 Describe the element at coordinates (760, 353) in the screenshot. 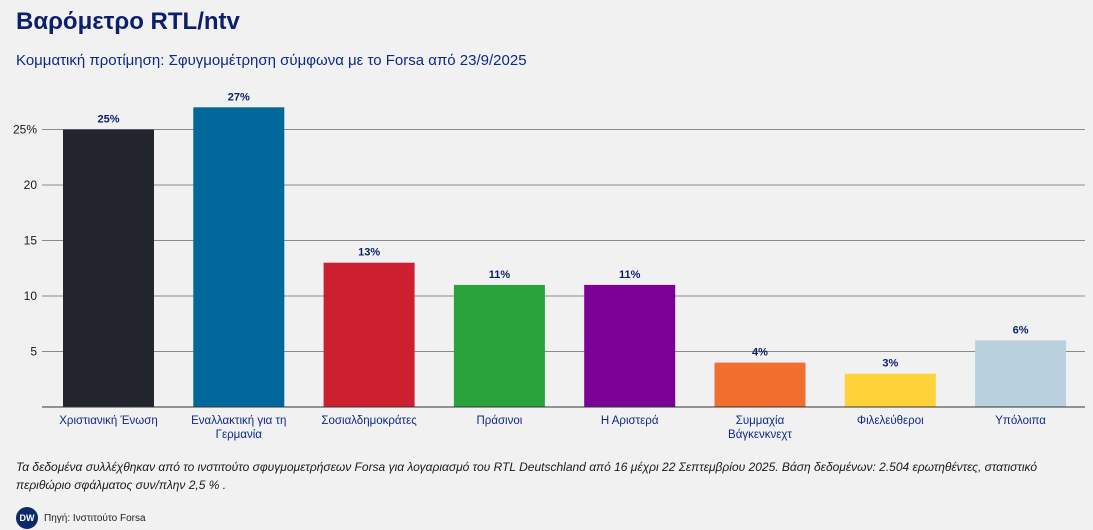

I see `bar-value-label: 4%` at that location.